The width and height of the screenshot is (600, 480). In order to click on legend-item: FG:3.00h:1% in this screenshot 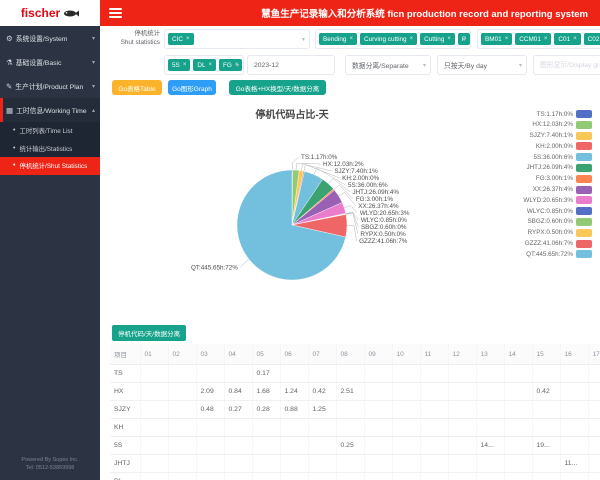, I will do `click(557, 178)`.